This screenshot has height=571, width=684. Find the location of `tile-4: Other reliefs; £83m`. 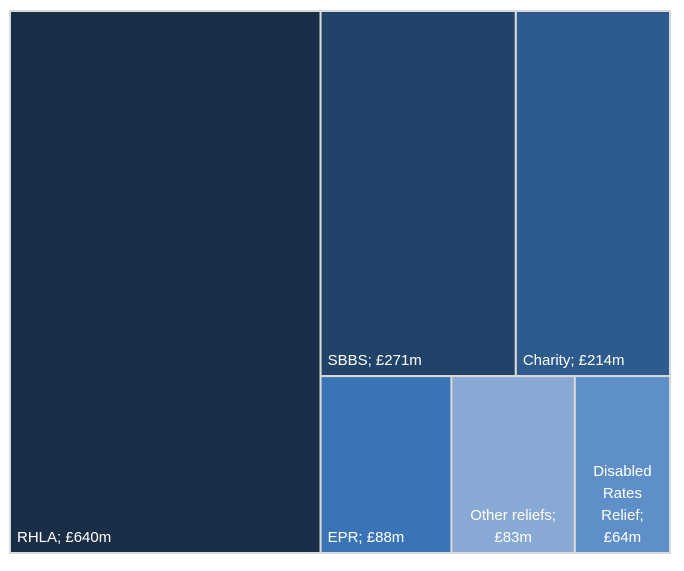

tile-4: Other reliefs; £83m is located at coordinates (513, 464).